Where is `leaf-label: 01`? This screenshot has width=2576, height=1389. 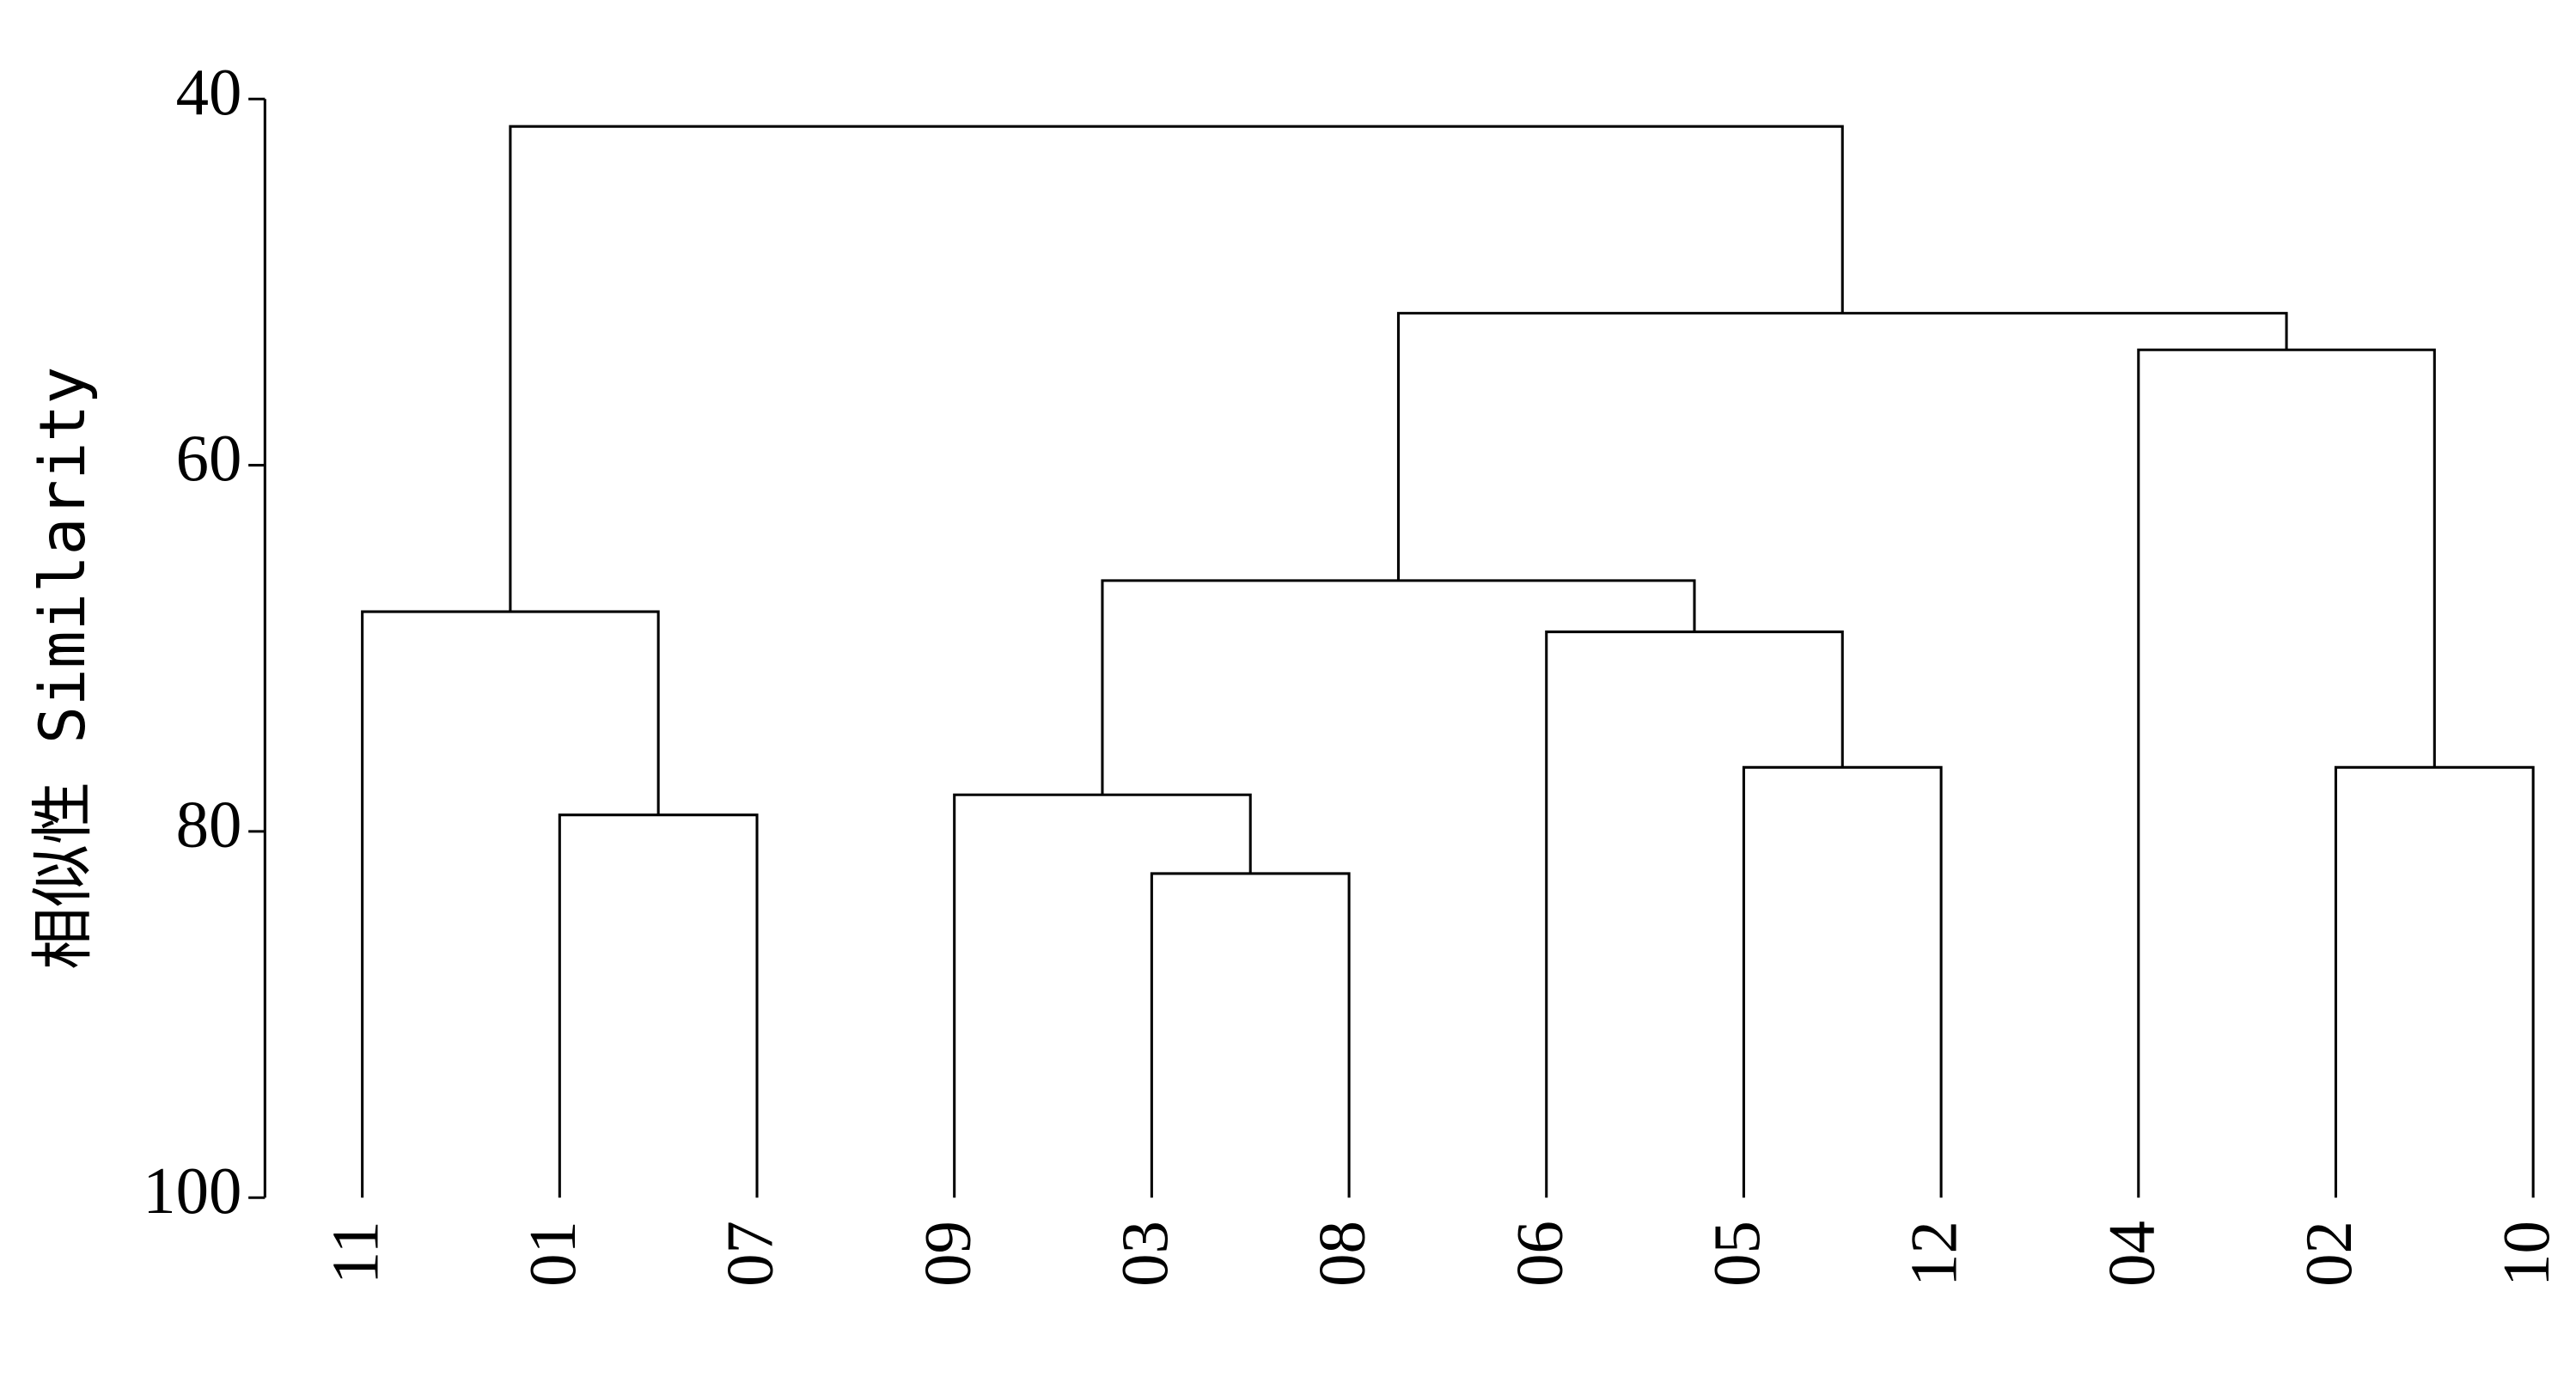
leaf-label: 01 is located at coordinates (552, 1254).